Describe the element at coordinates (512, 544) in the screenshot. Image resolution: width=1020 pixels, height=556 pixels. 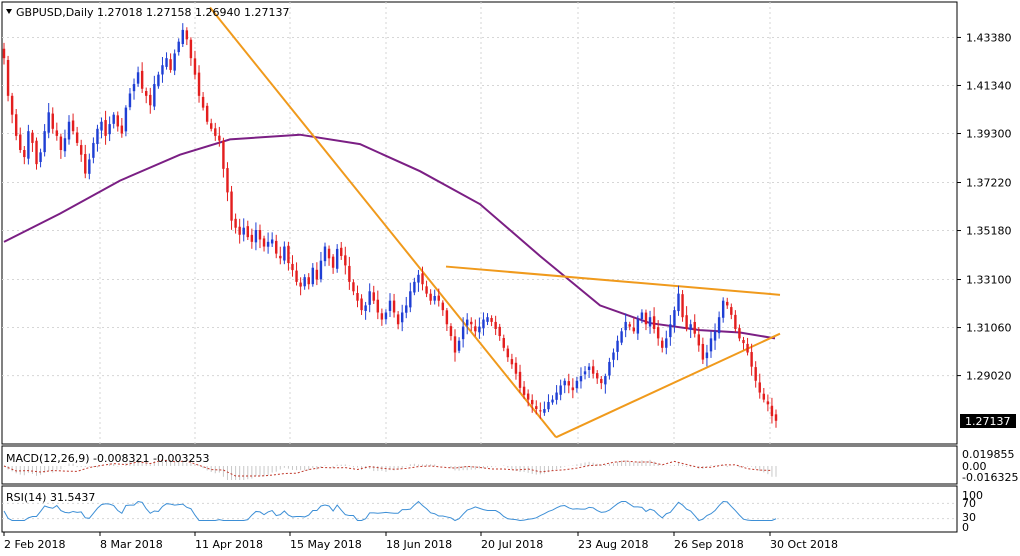
I see `time-tick-label: 20 Jul 2018` at that location.